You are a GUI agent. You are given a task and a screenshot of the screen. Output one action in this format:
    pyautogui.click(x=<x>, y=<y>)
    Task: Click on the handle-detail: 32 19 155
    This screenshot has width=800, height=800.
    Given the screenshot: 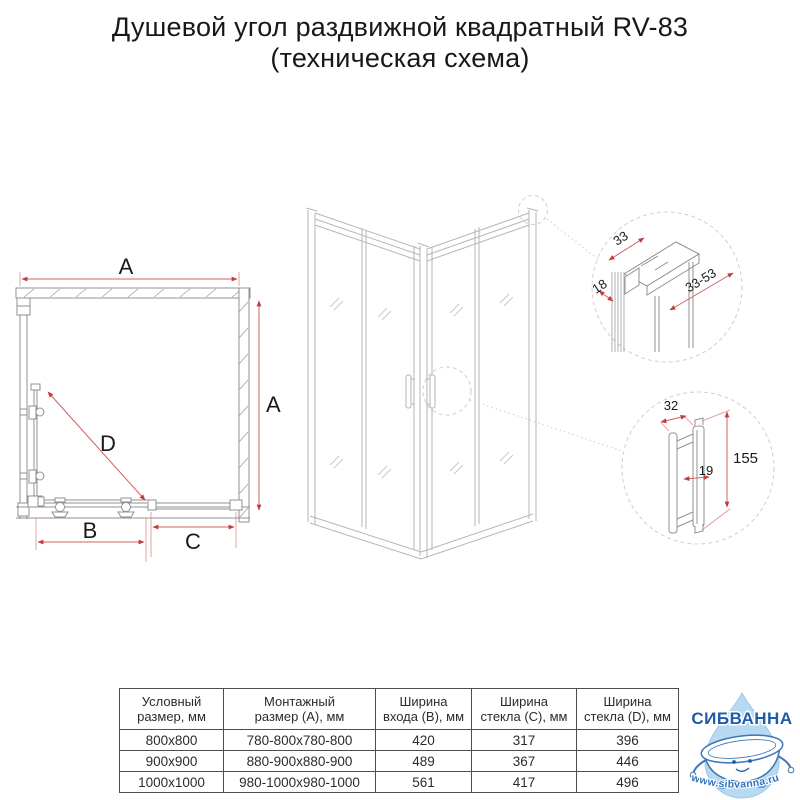 What is the action you would take?
    pyautogui.click(x=698, y=468)
    